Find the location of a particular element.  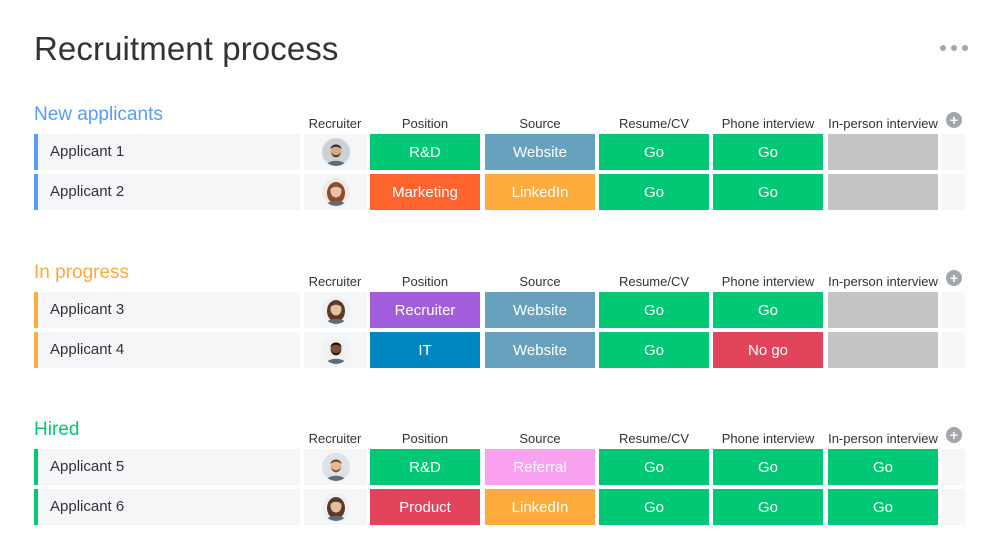

phone-status: No go is located at coordinates (768, 350).